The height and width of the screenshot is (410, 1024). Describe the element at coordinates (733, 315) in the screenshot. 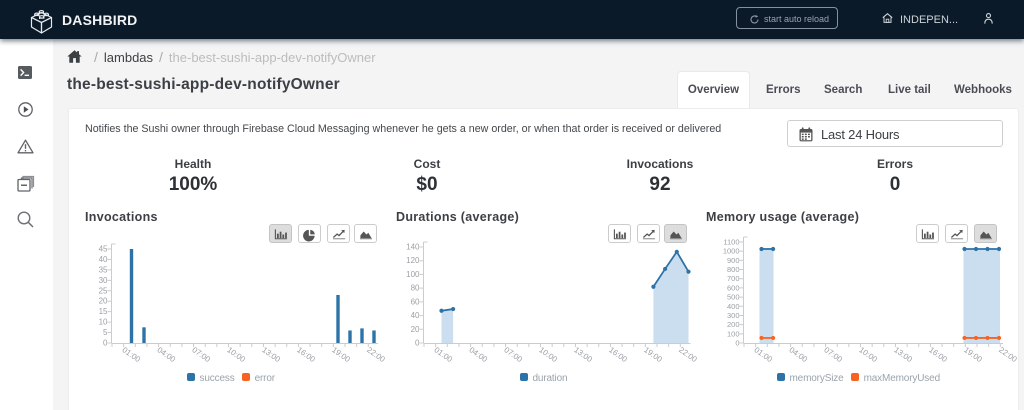

I see `svg-text: 300` at that location.